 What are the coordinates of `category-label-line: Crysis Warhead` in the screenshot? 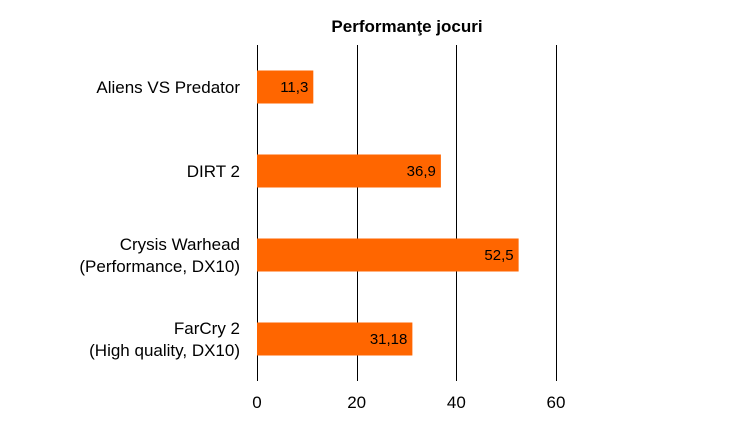 It's located at (180, 244).